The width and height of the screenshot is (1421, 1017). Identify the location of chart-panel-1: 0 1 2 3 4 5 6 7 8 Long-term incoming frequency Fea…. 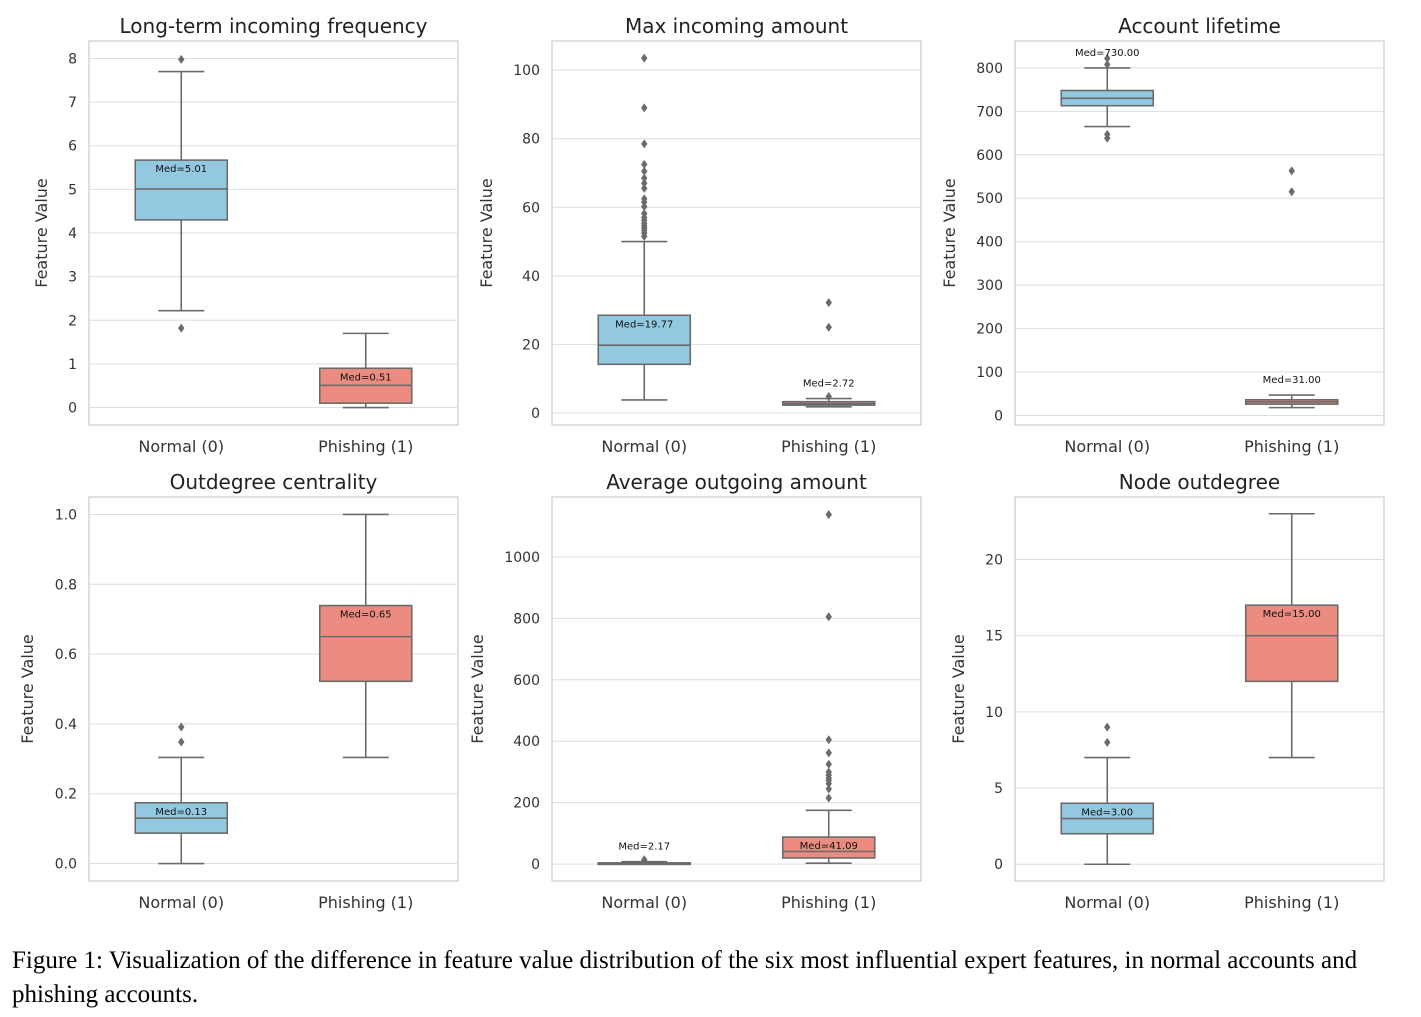
(245, 235).